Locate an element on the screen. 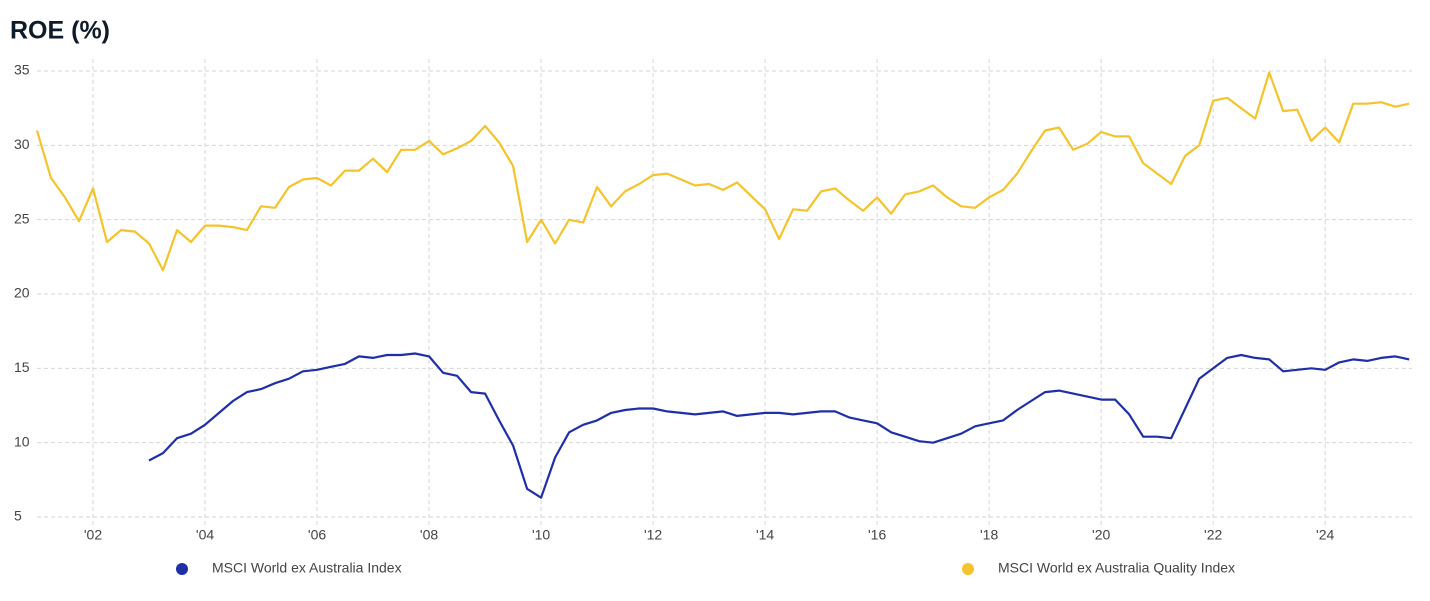 The image size is (1430, 601). x-tick-label: '02 is located at coordinates (93, 535).